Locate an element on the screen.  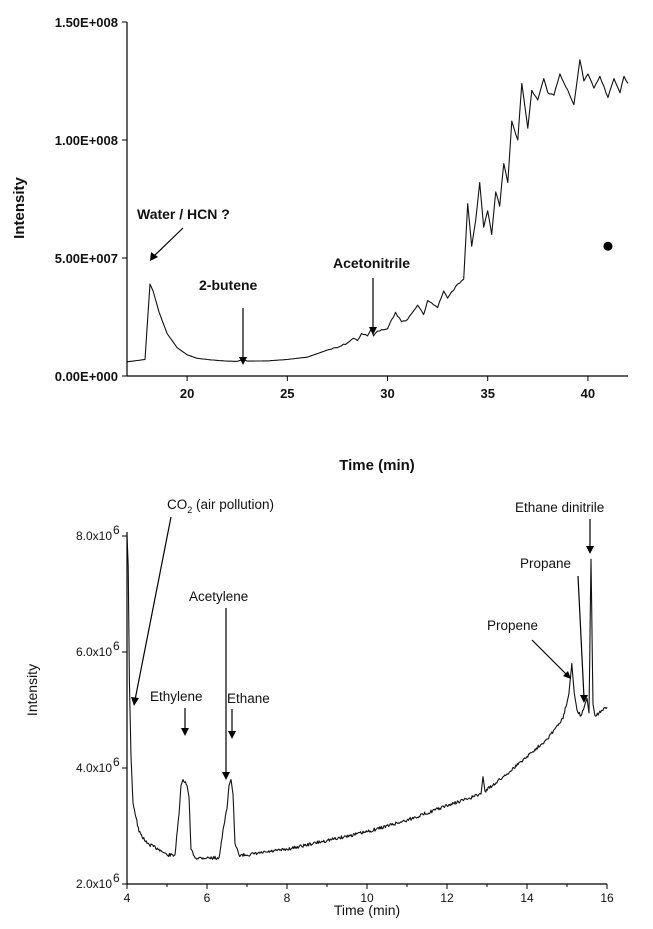
annotation-ethylene: Ethylene is located at coordinates (176, 696).